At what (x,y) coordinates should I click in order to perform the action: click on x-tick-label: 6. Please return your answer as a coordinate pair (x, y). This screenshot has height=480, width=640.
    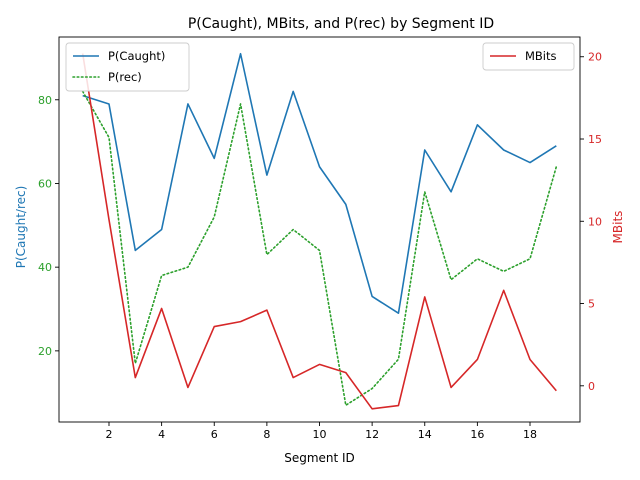
    Looking at the image, I should click on (214, 434).